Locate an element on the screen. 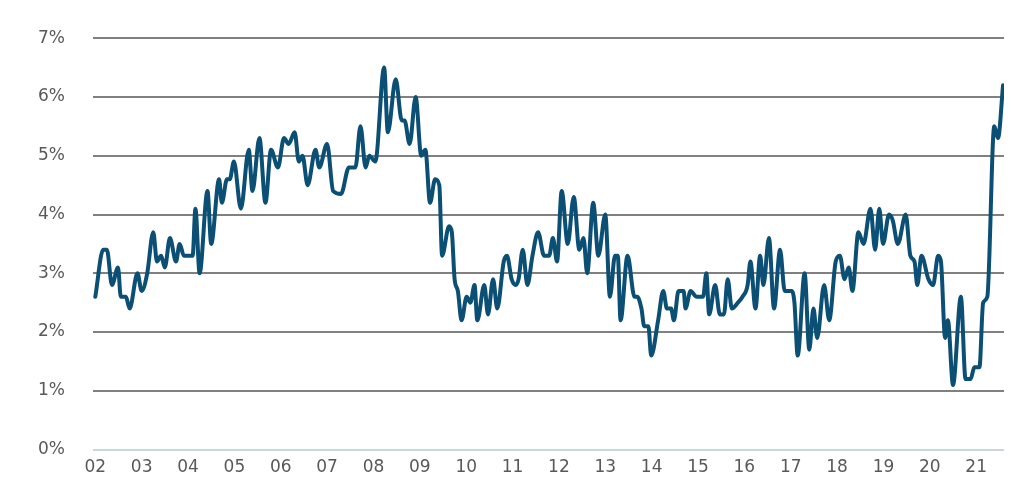 This screenshot has height=501, width=1024. x-tick-label: 21 is located at coordinates (976, 466).